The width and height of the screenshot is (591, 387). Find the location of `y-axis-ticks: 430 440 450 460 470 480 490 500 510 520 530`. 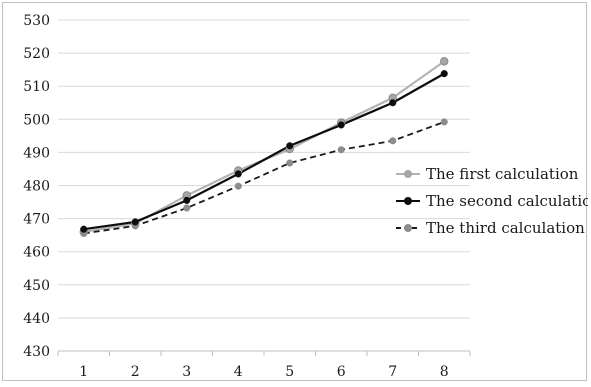

y-axis-ticks: 430 440 450 460 470 480 490 500 510 520 530 is located at coordinates (36, 186).